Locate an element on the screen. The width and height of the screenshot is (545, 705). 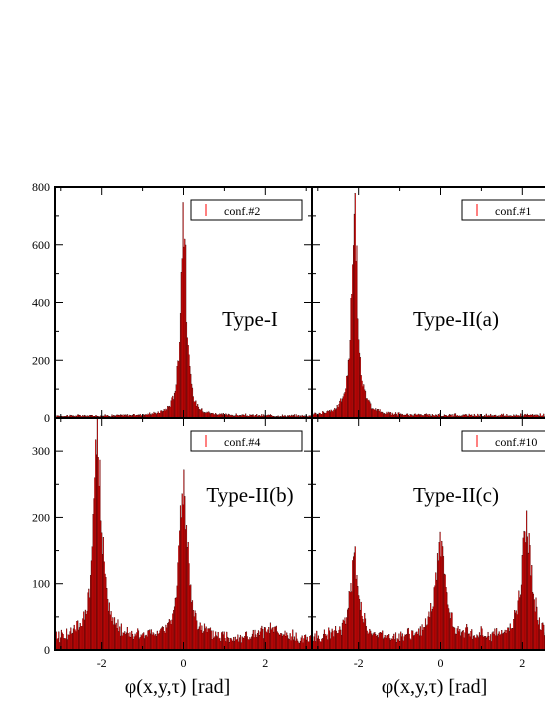
panel-type-label: Type-II(a) is located at coordinates (456, 319).